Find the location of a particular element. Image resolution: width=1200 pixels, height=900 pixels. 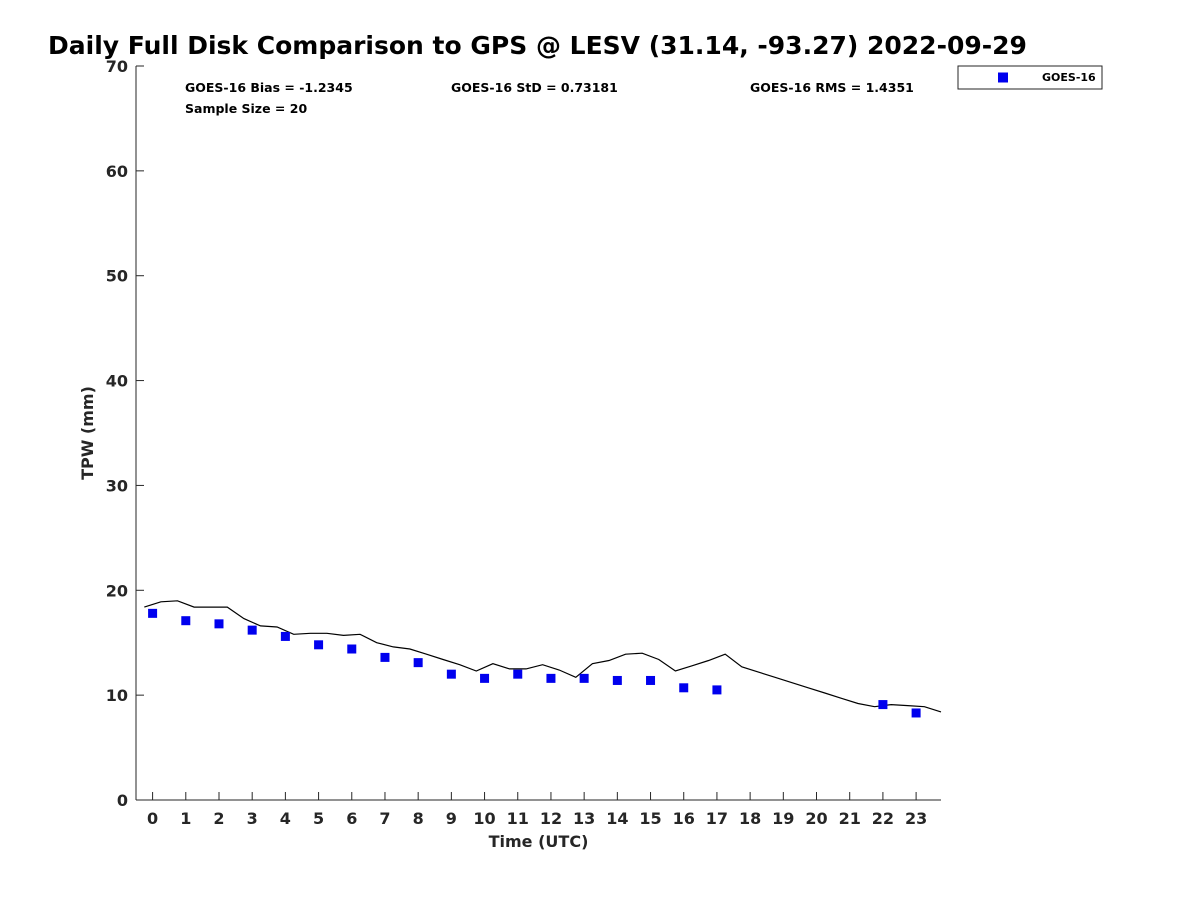

x-tick-label: 0 is located at coordinates (152, 818).